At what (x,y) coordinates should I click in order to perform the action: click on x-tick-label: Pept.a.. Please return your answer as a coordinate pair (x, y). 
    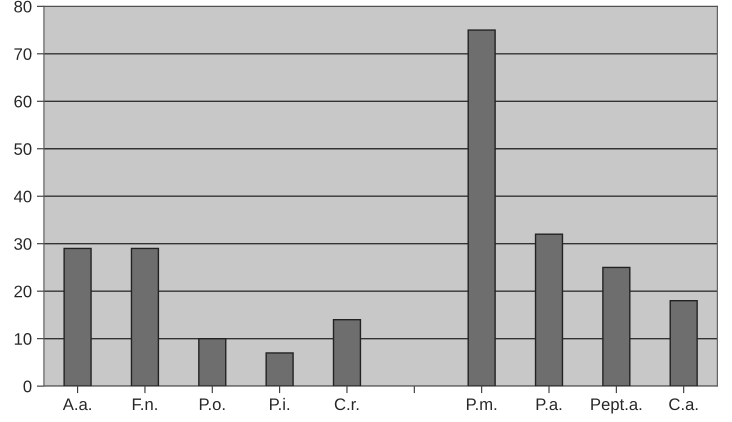
    Looking at the image, I should click on (616, 406).